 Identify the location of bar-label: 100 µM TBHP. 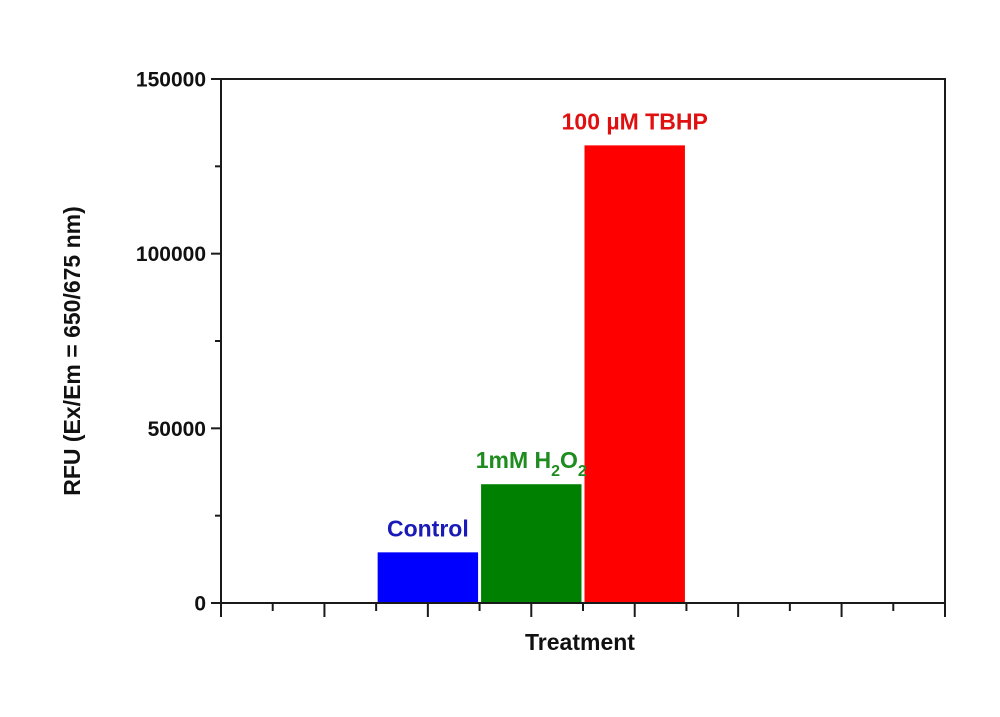
(635, 121).